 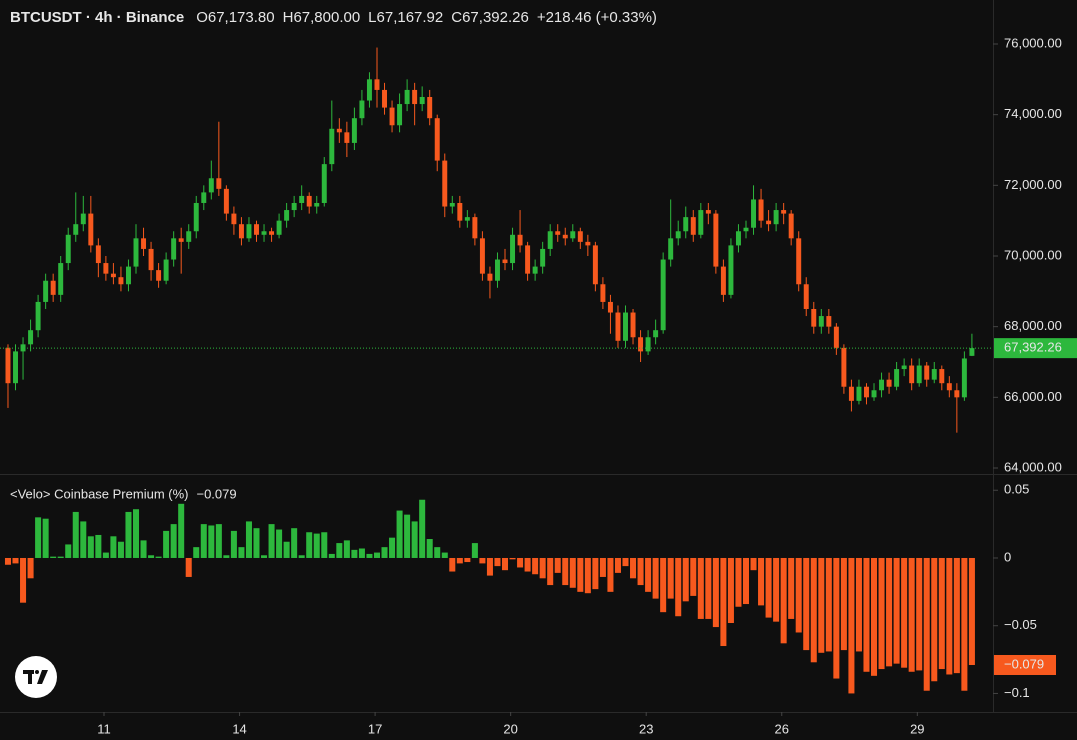 I want to click on last-value-label: −0.079, so click(x=1024, y=663).